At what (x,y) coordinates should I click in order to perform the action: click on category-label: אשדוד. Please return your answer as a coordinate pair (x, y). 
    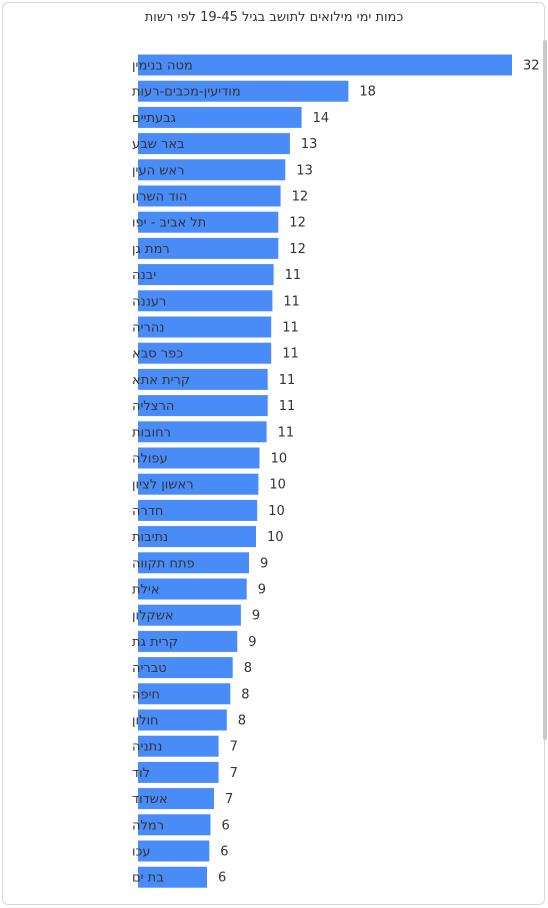
    Looking at the image, I should click on (150, 799).